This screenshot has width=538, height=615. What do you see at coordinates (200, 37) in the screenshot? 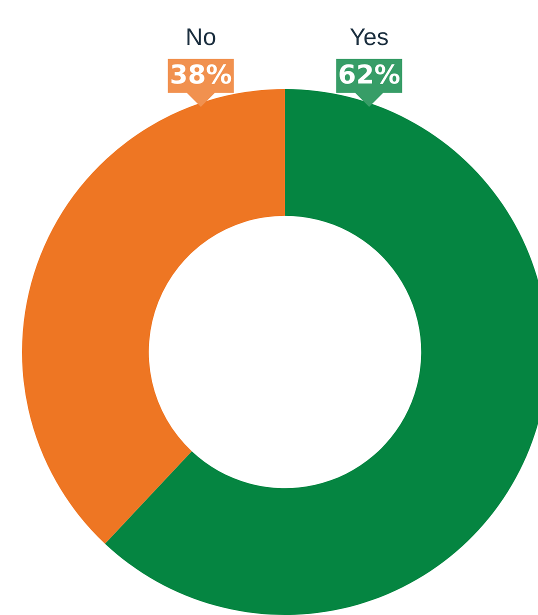
I see `slice-label: No` at bounding box center [200, 37].